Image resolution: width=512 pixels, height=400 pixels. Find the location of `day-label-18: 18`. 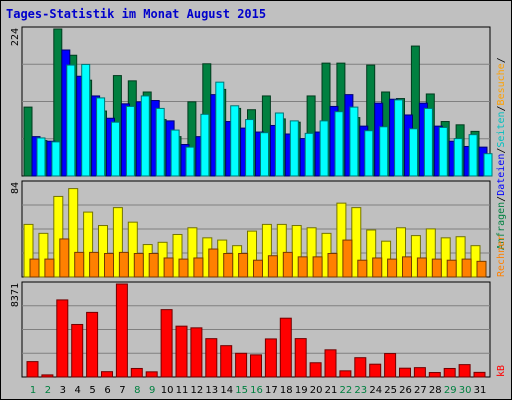

day-label-18: 18 is located at coordinates (286, 390).